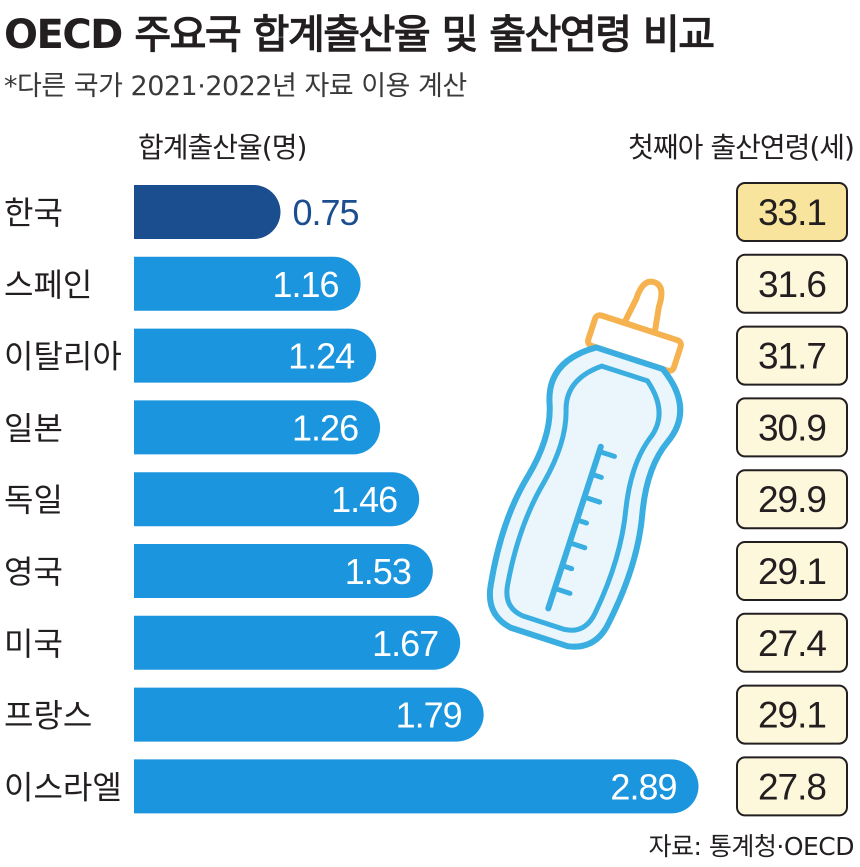  Describe the element at coordinates (63, 357) in the screenshot. I see `country-label: 이탈리아` at that location.